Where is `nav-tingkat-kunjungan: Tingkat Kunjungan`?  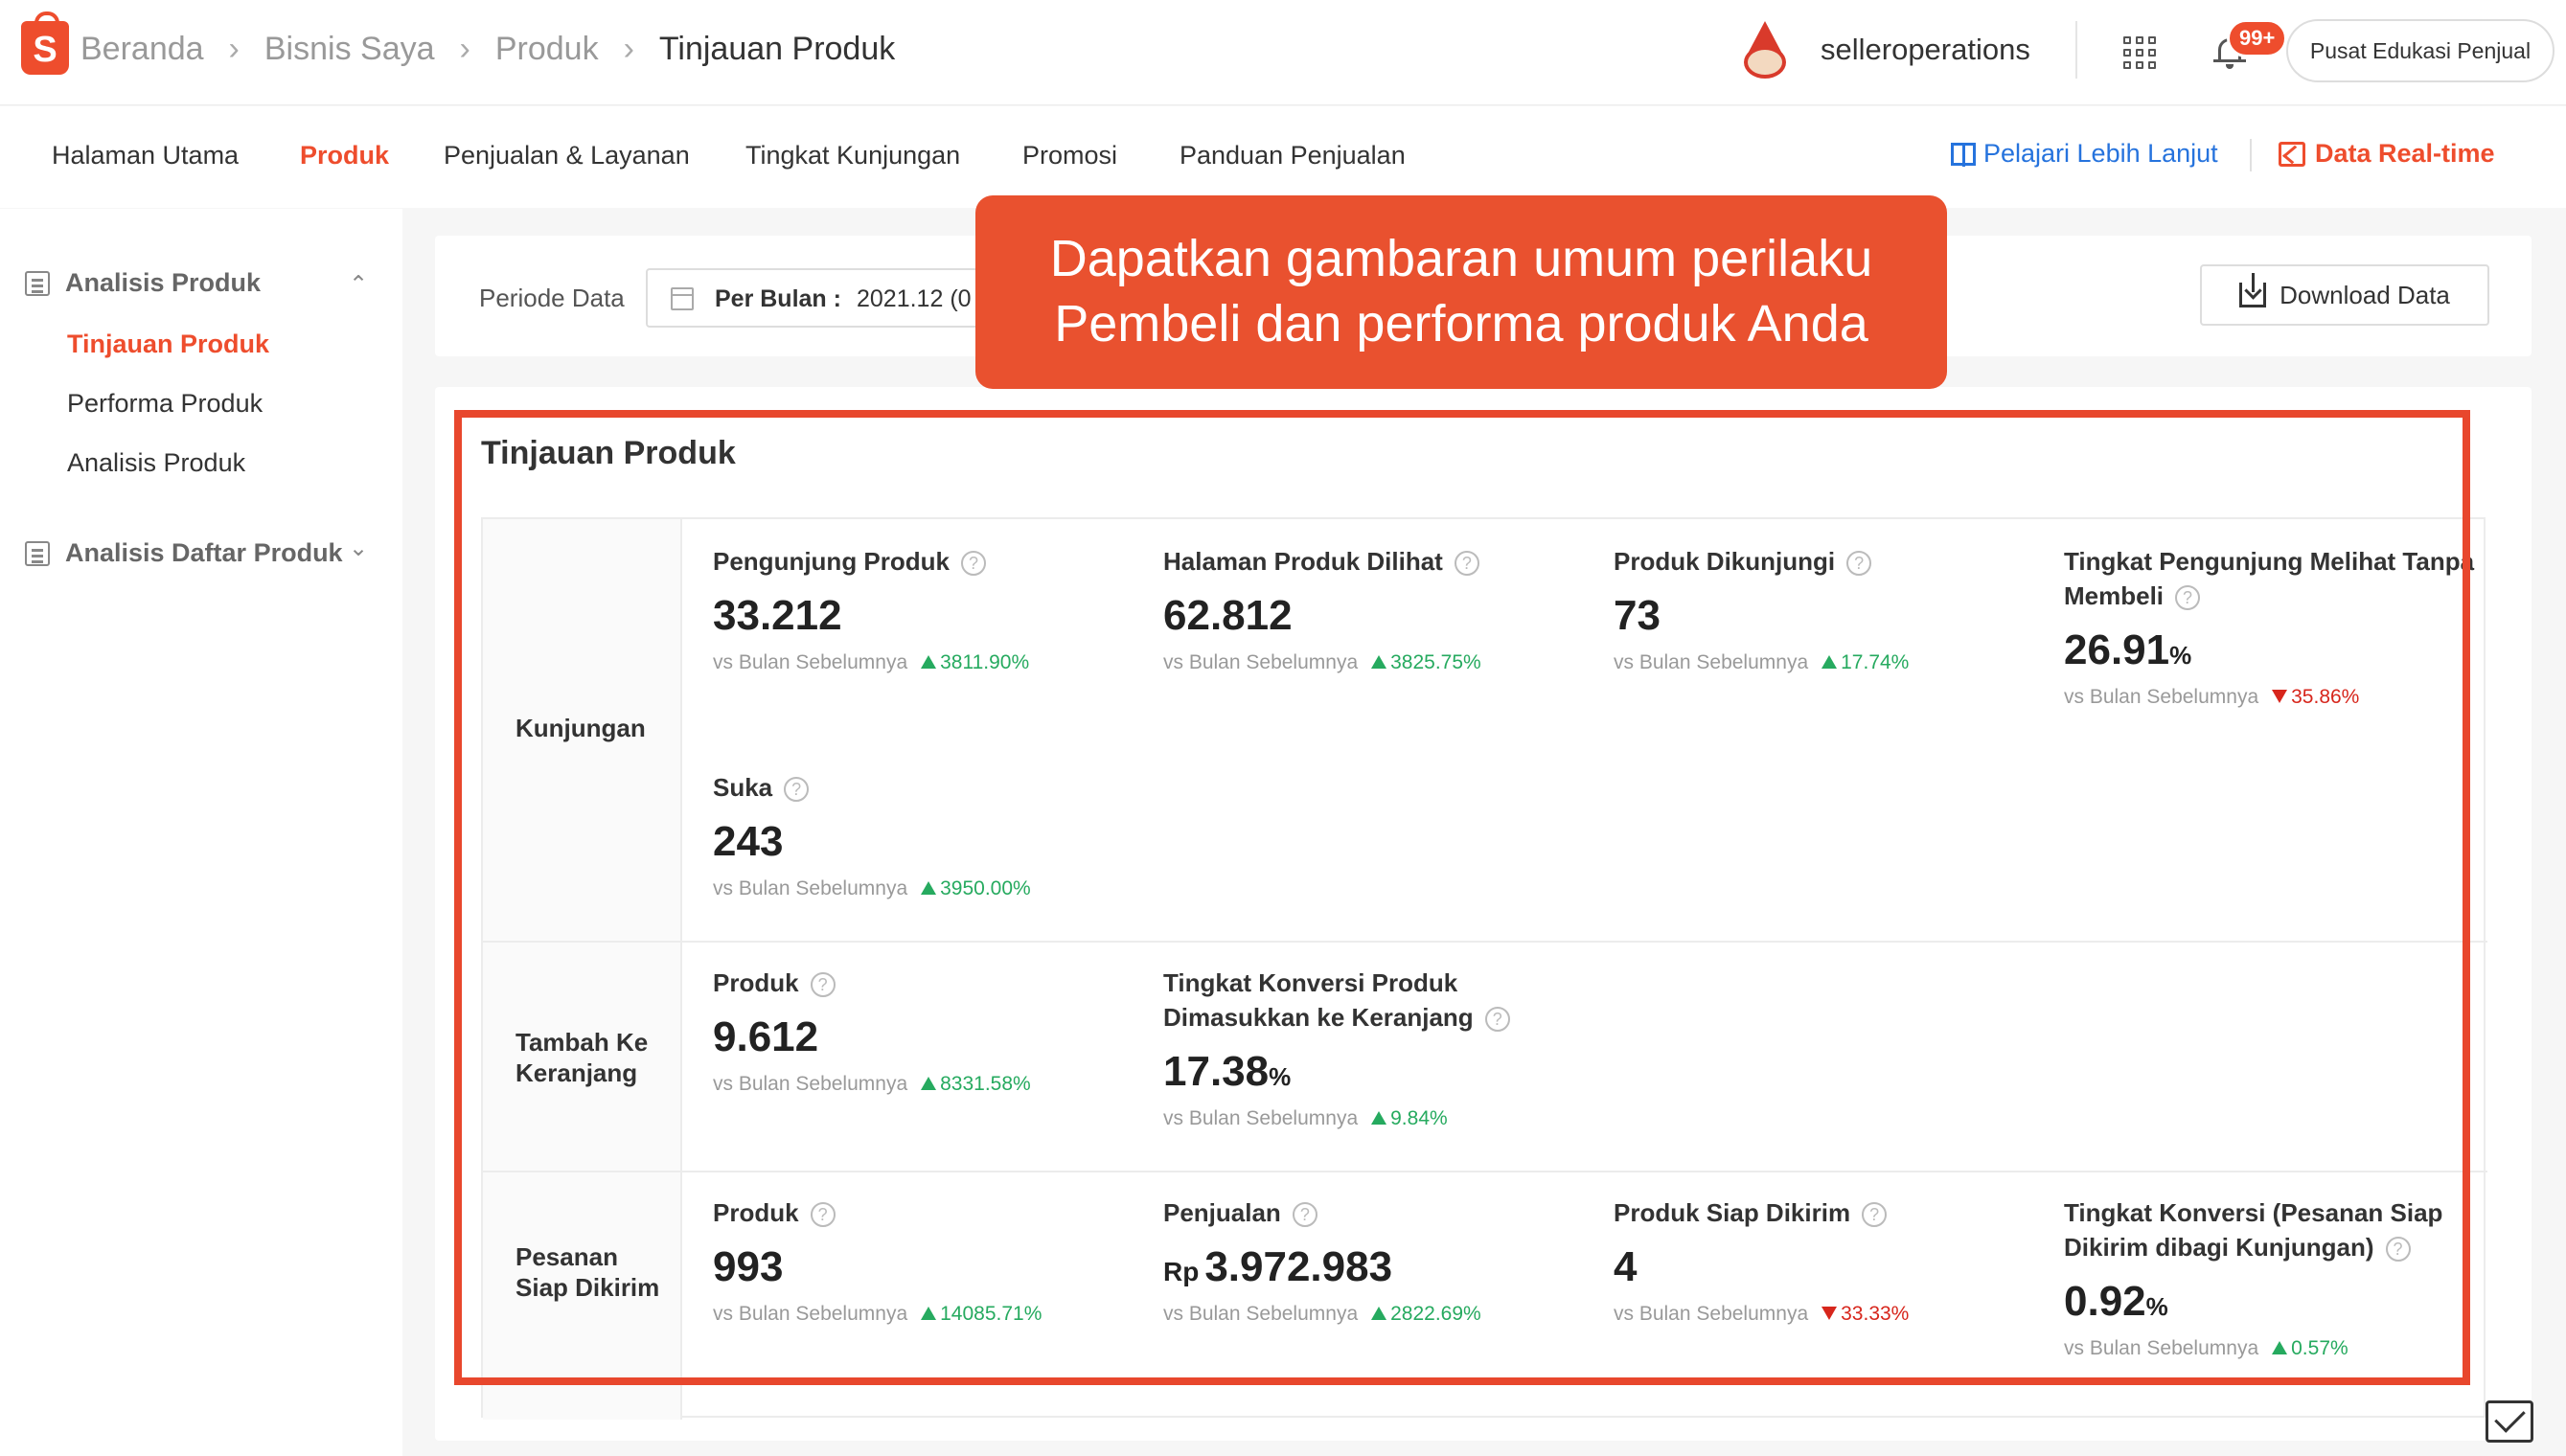 nav-tingkat-kunjungan: Tingkat Kunjungan is located at coordinates (853, 155).